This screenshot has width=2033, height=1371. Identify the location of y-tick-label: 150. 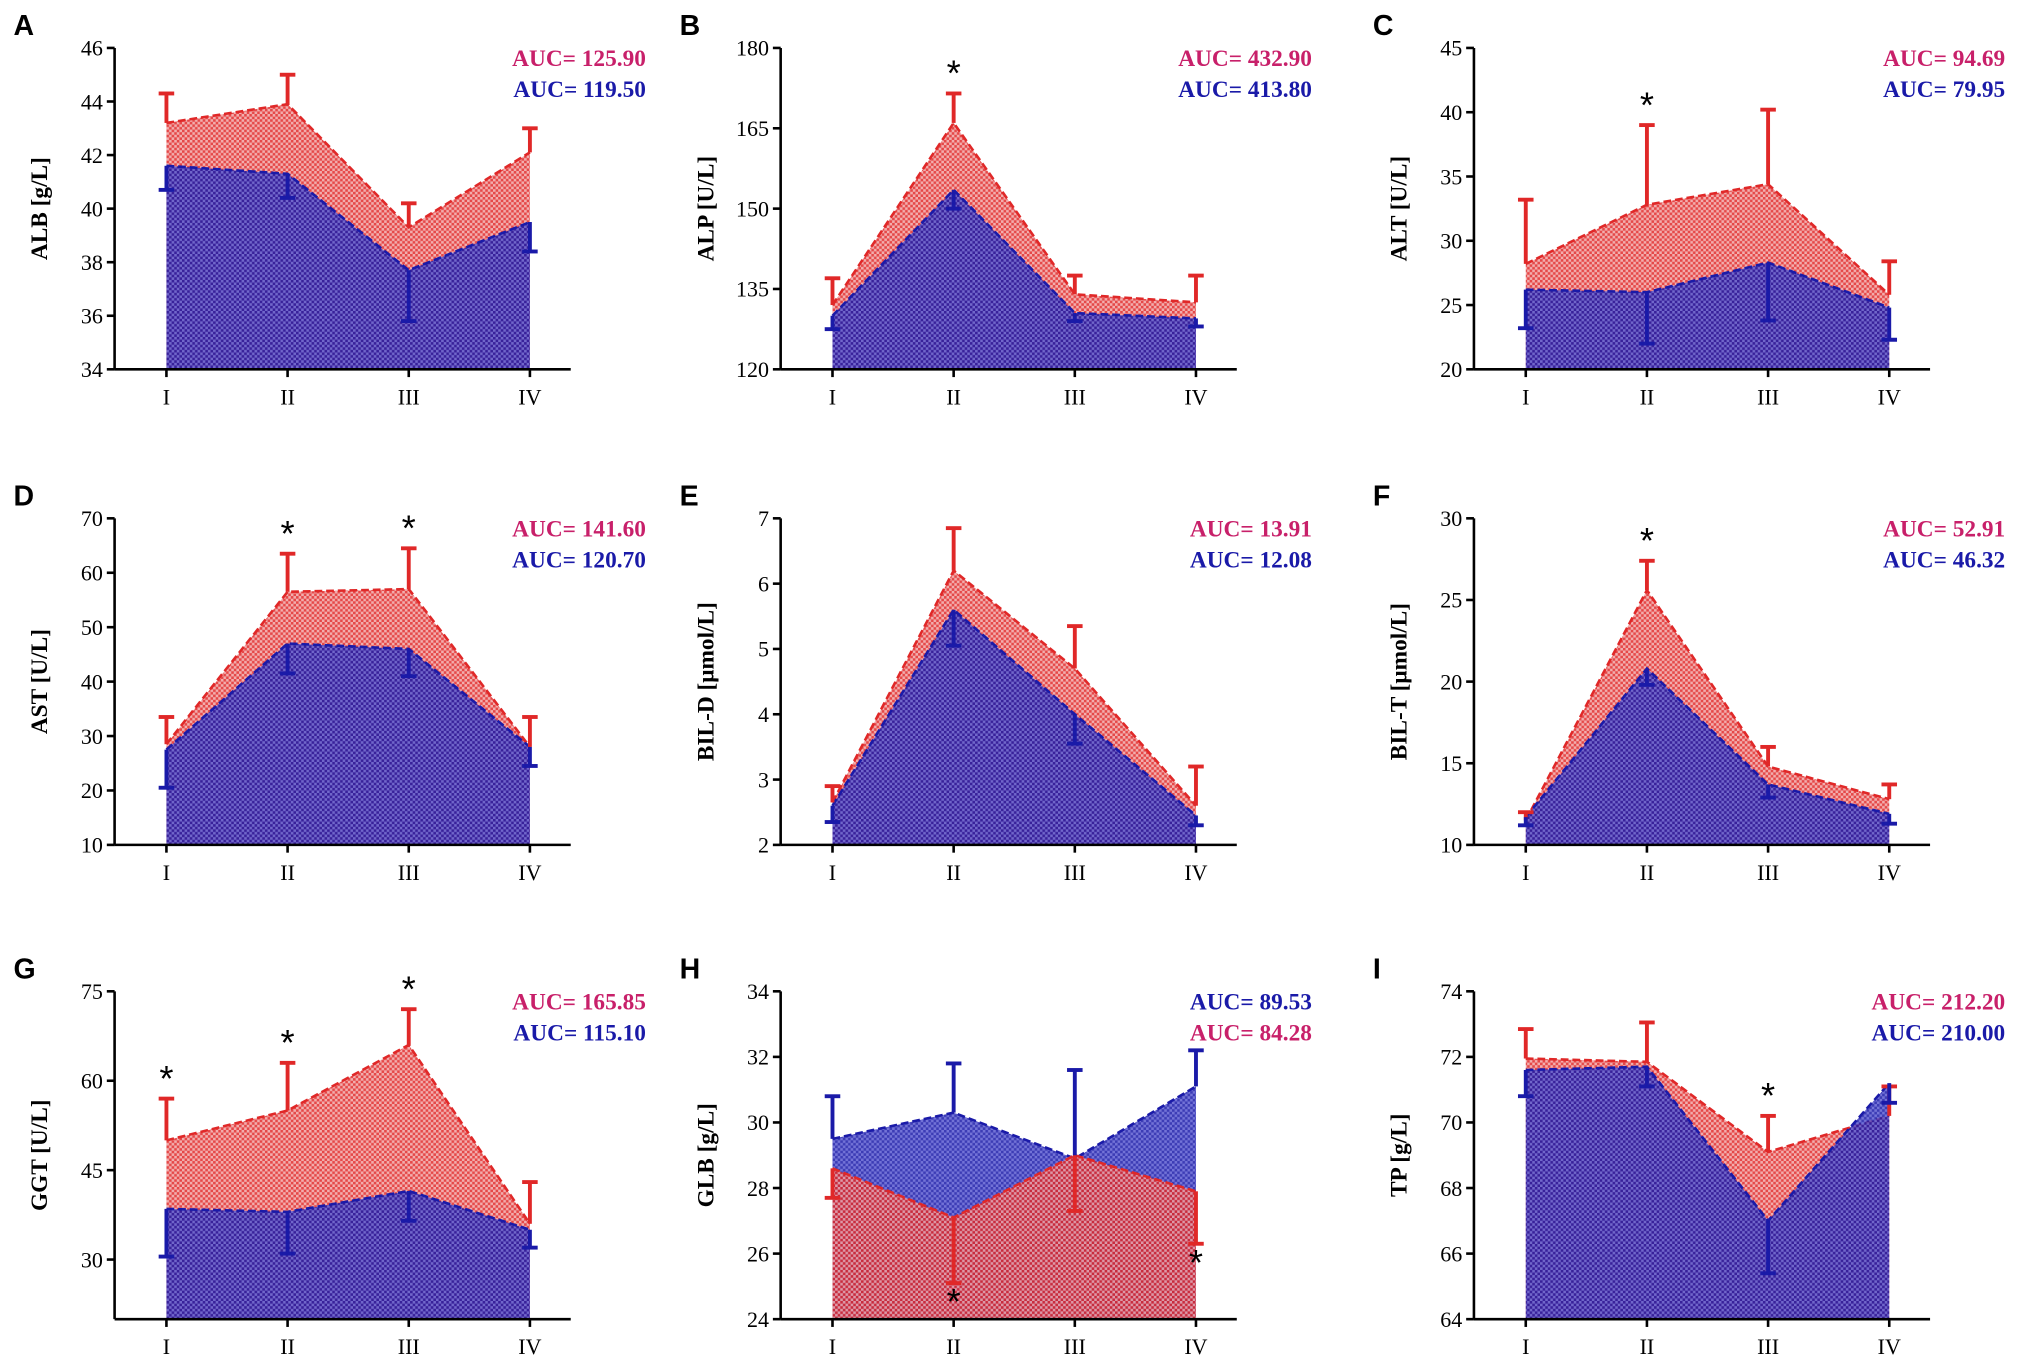
(752, 208).